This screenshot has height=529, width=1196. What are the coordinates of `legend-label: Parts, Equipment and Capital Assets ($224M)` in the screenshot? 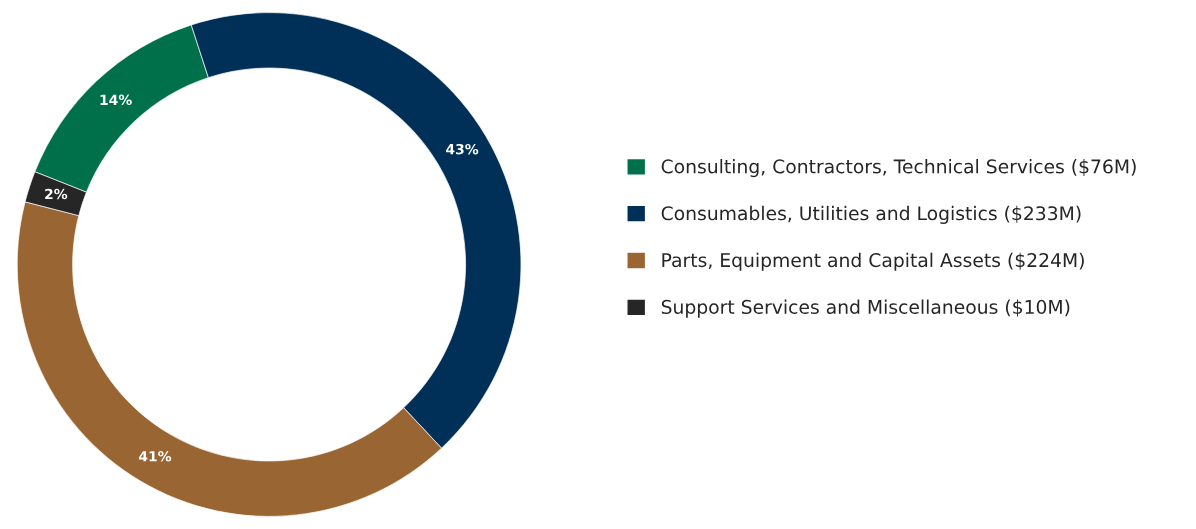 It's located at (873, 261).